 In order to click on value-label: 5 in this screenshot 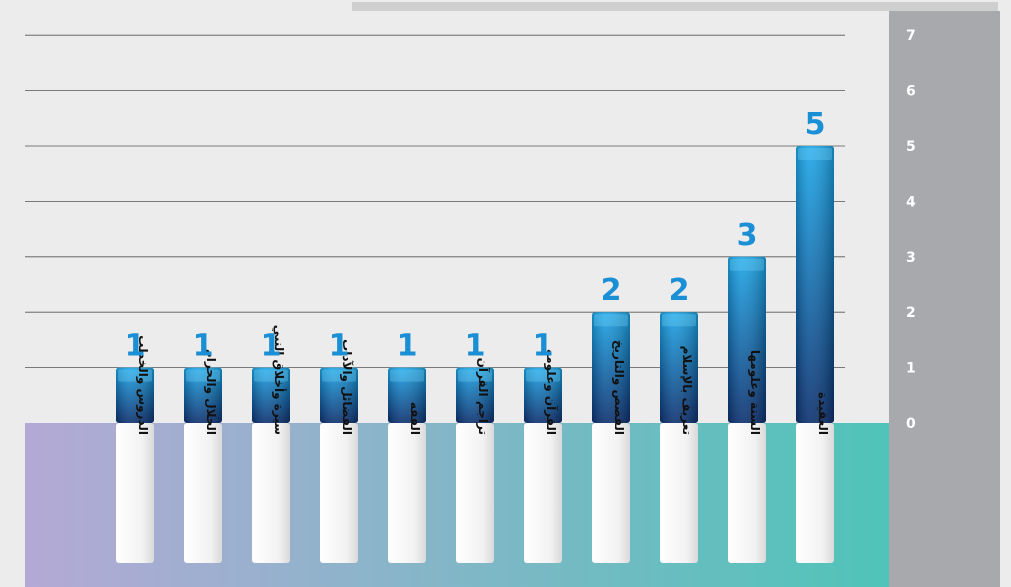, I will do `click(815, 124)`.